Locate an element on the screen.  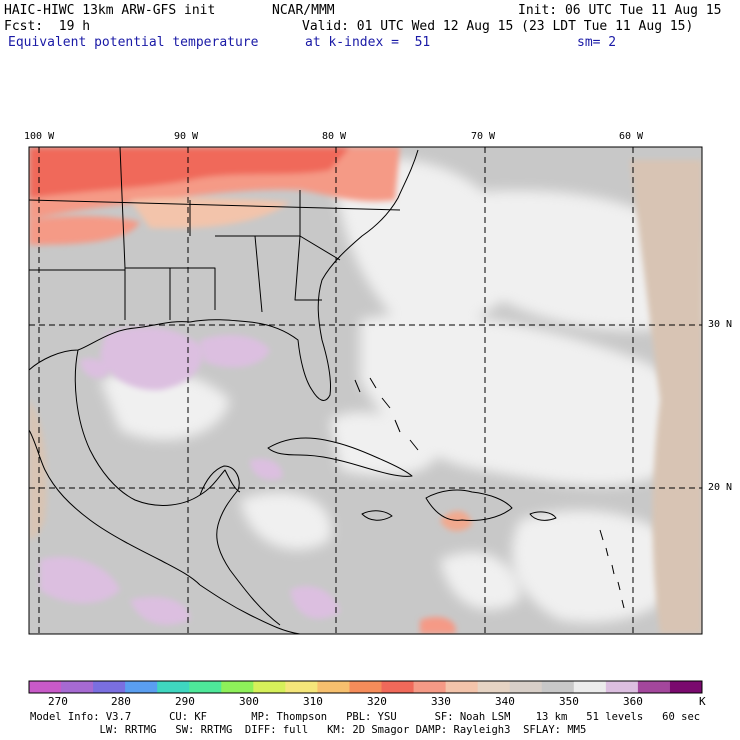
organization: NCAR/MMM is located at coordinates (303, 10).